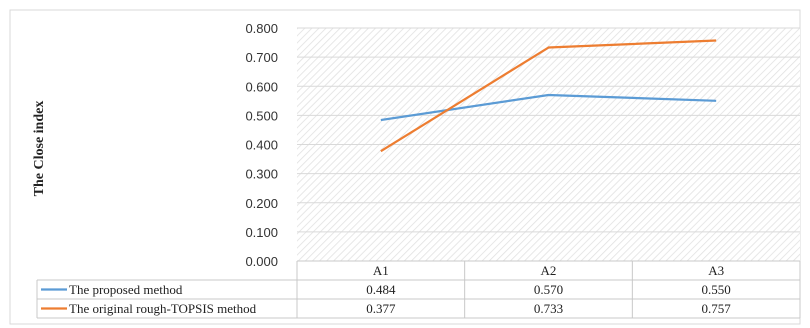 The image size is (810, 328). Describe the element at coordinates (716, 270) in the screenshot. I see `category-label: A3` at that location.